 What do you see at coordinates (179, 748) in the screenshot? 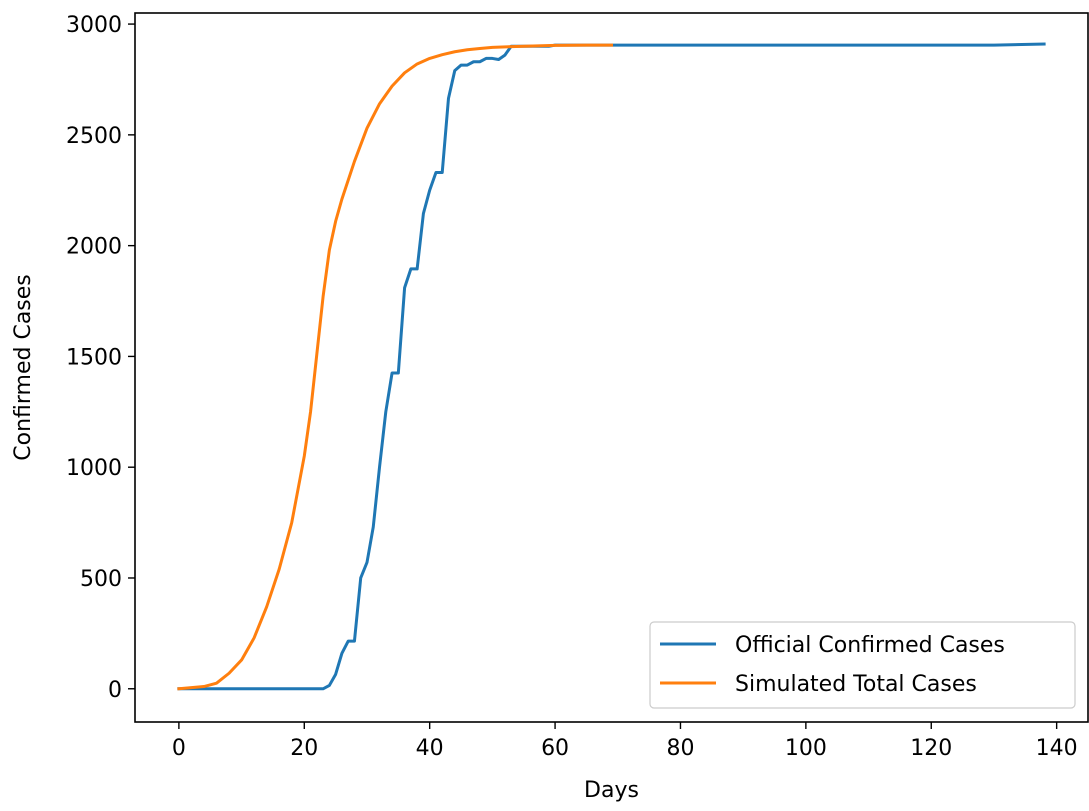
I see `x-tick-label: 0` at bounding box center [179, 748].